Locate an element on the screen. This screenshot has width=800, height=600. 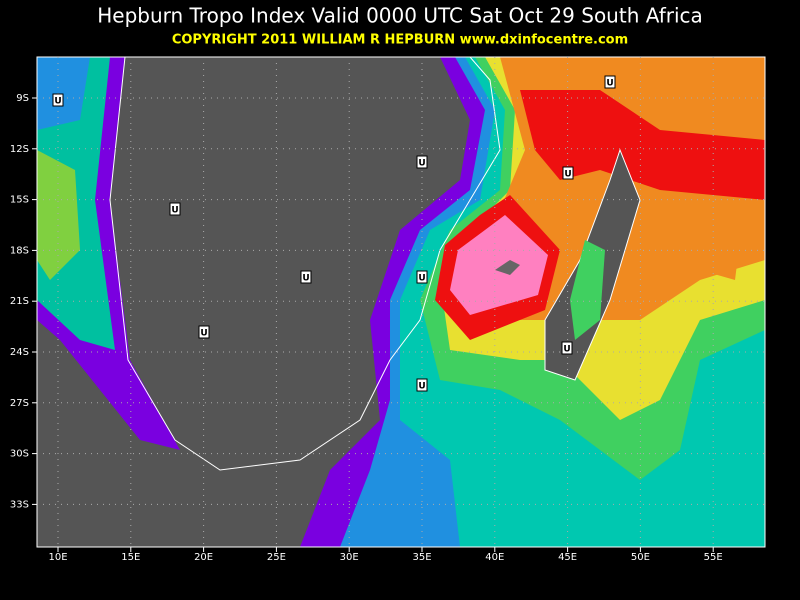
lon-label: 50E is located at coordinates (640, 557).